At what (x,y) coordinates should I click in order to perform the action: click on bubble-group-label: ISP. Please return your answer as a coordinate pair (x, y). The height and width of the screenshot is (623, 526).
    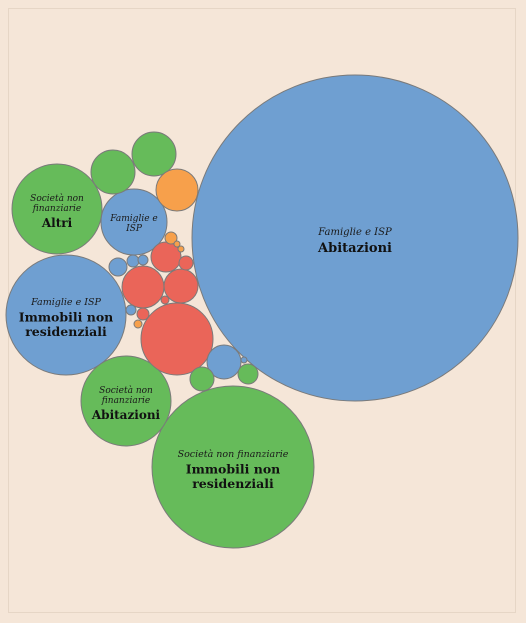
    Looking at the image, I should click on (134, 229).